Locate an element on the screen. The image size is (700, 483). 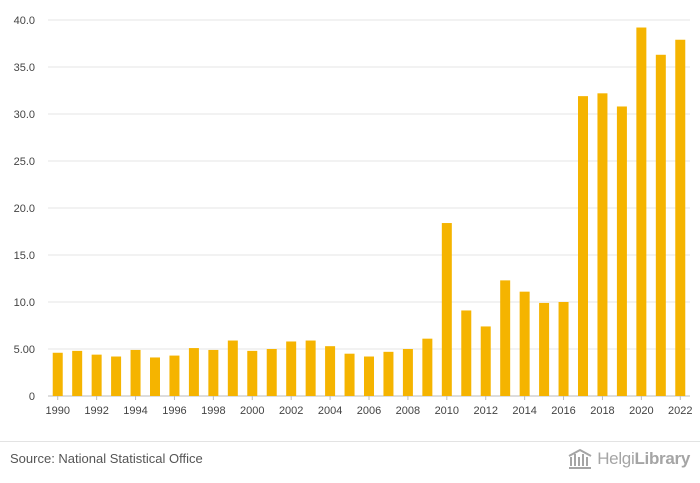
bar-2019 is located at coordinates (621, 251).